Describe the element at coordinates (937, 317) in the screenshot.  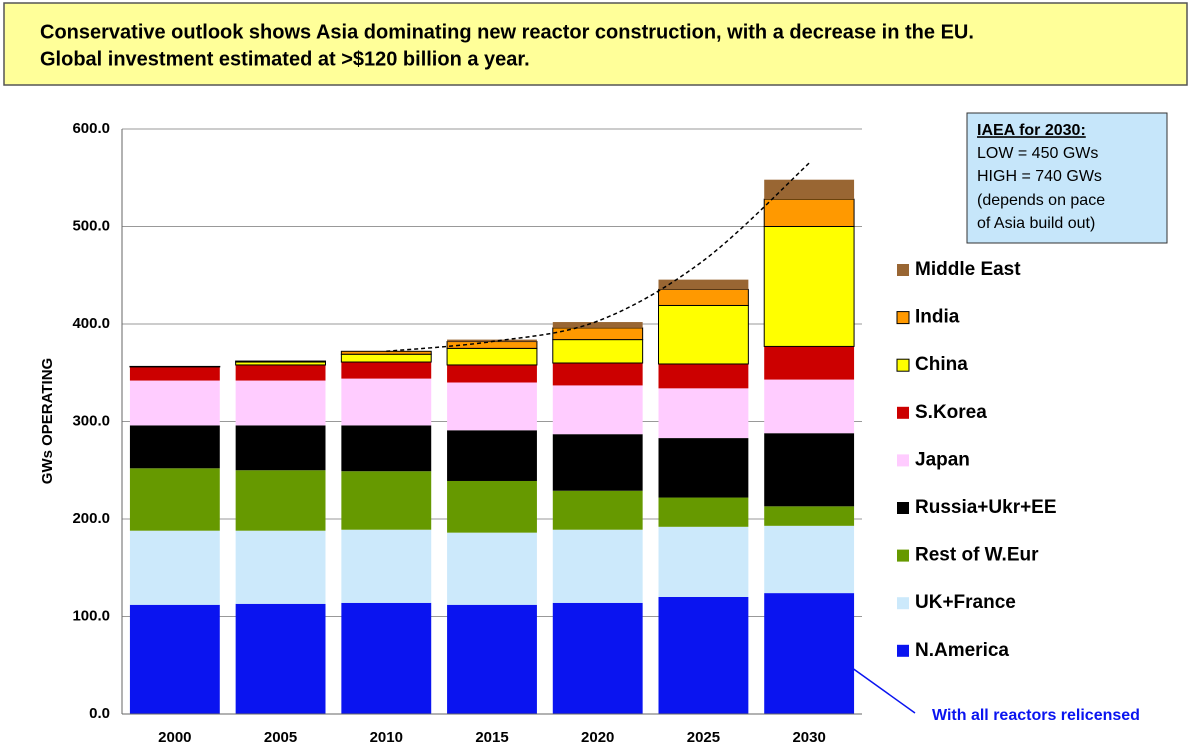
I see `legend-label: India` at that location.